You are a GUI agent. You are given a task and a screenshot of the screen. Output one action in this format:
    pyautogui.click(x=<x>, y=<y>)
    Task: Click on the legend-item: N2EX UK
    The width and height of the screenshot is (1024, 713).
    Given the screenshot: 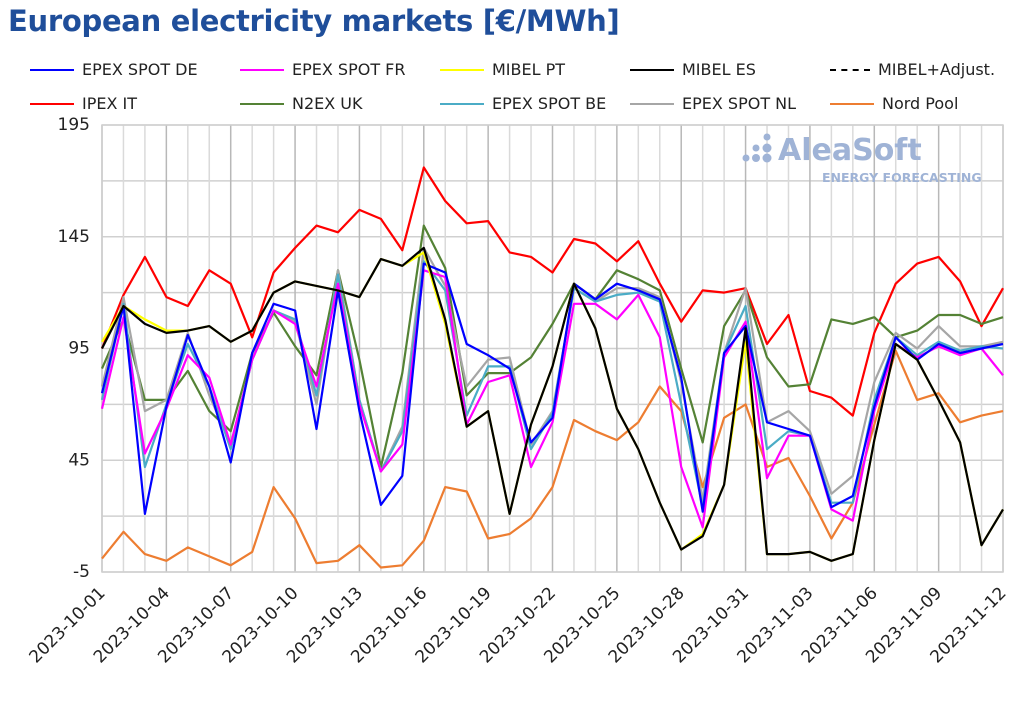 What is the action you would take?
    pyautogui.click(x=301, y=103)
    